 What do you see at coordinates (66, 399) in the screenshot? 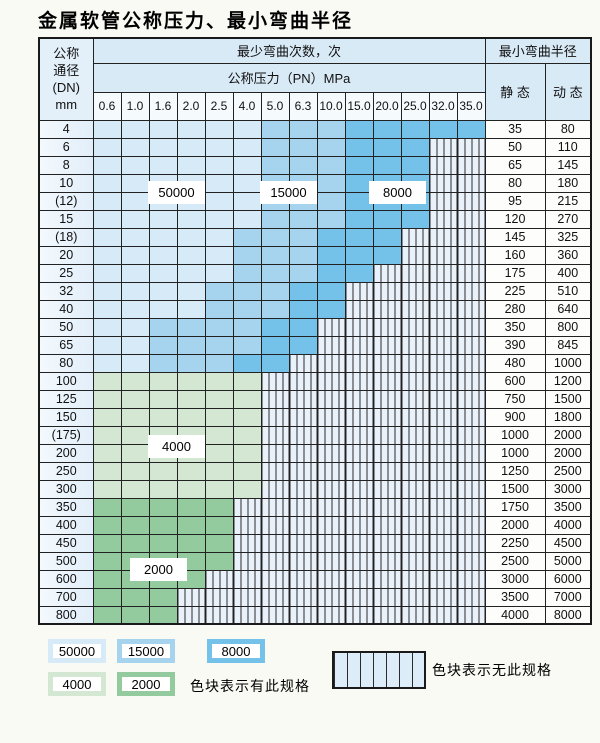
I see `dn-cell: 125` at bounding box center [66, 399].